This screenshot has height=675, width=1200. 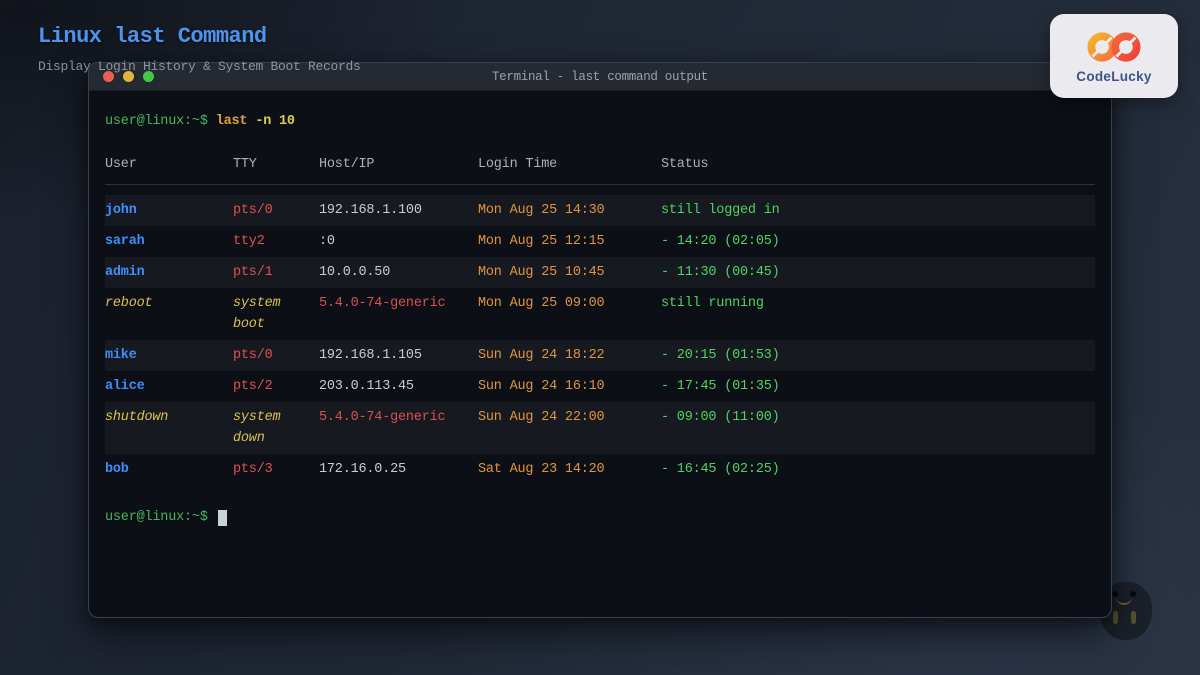 I want to click on command-line: user@linux:~$ last -n 10, so click(x=600, y=121).